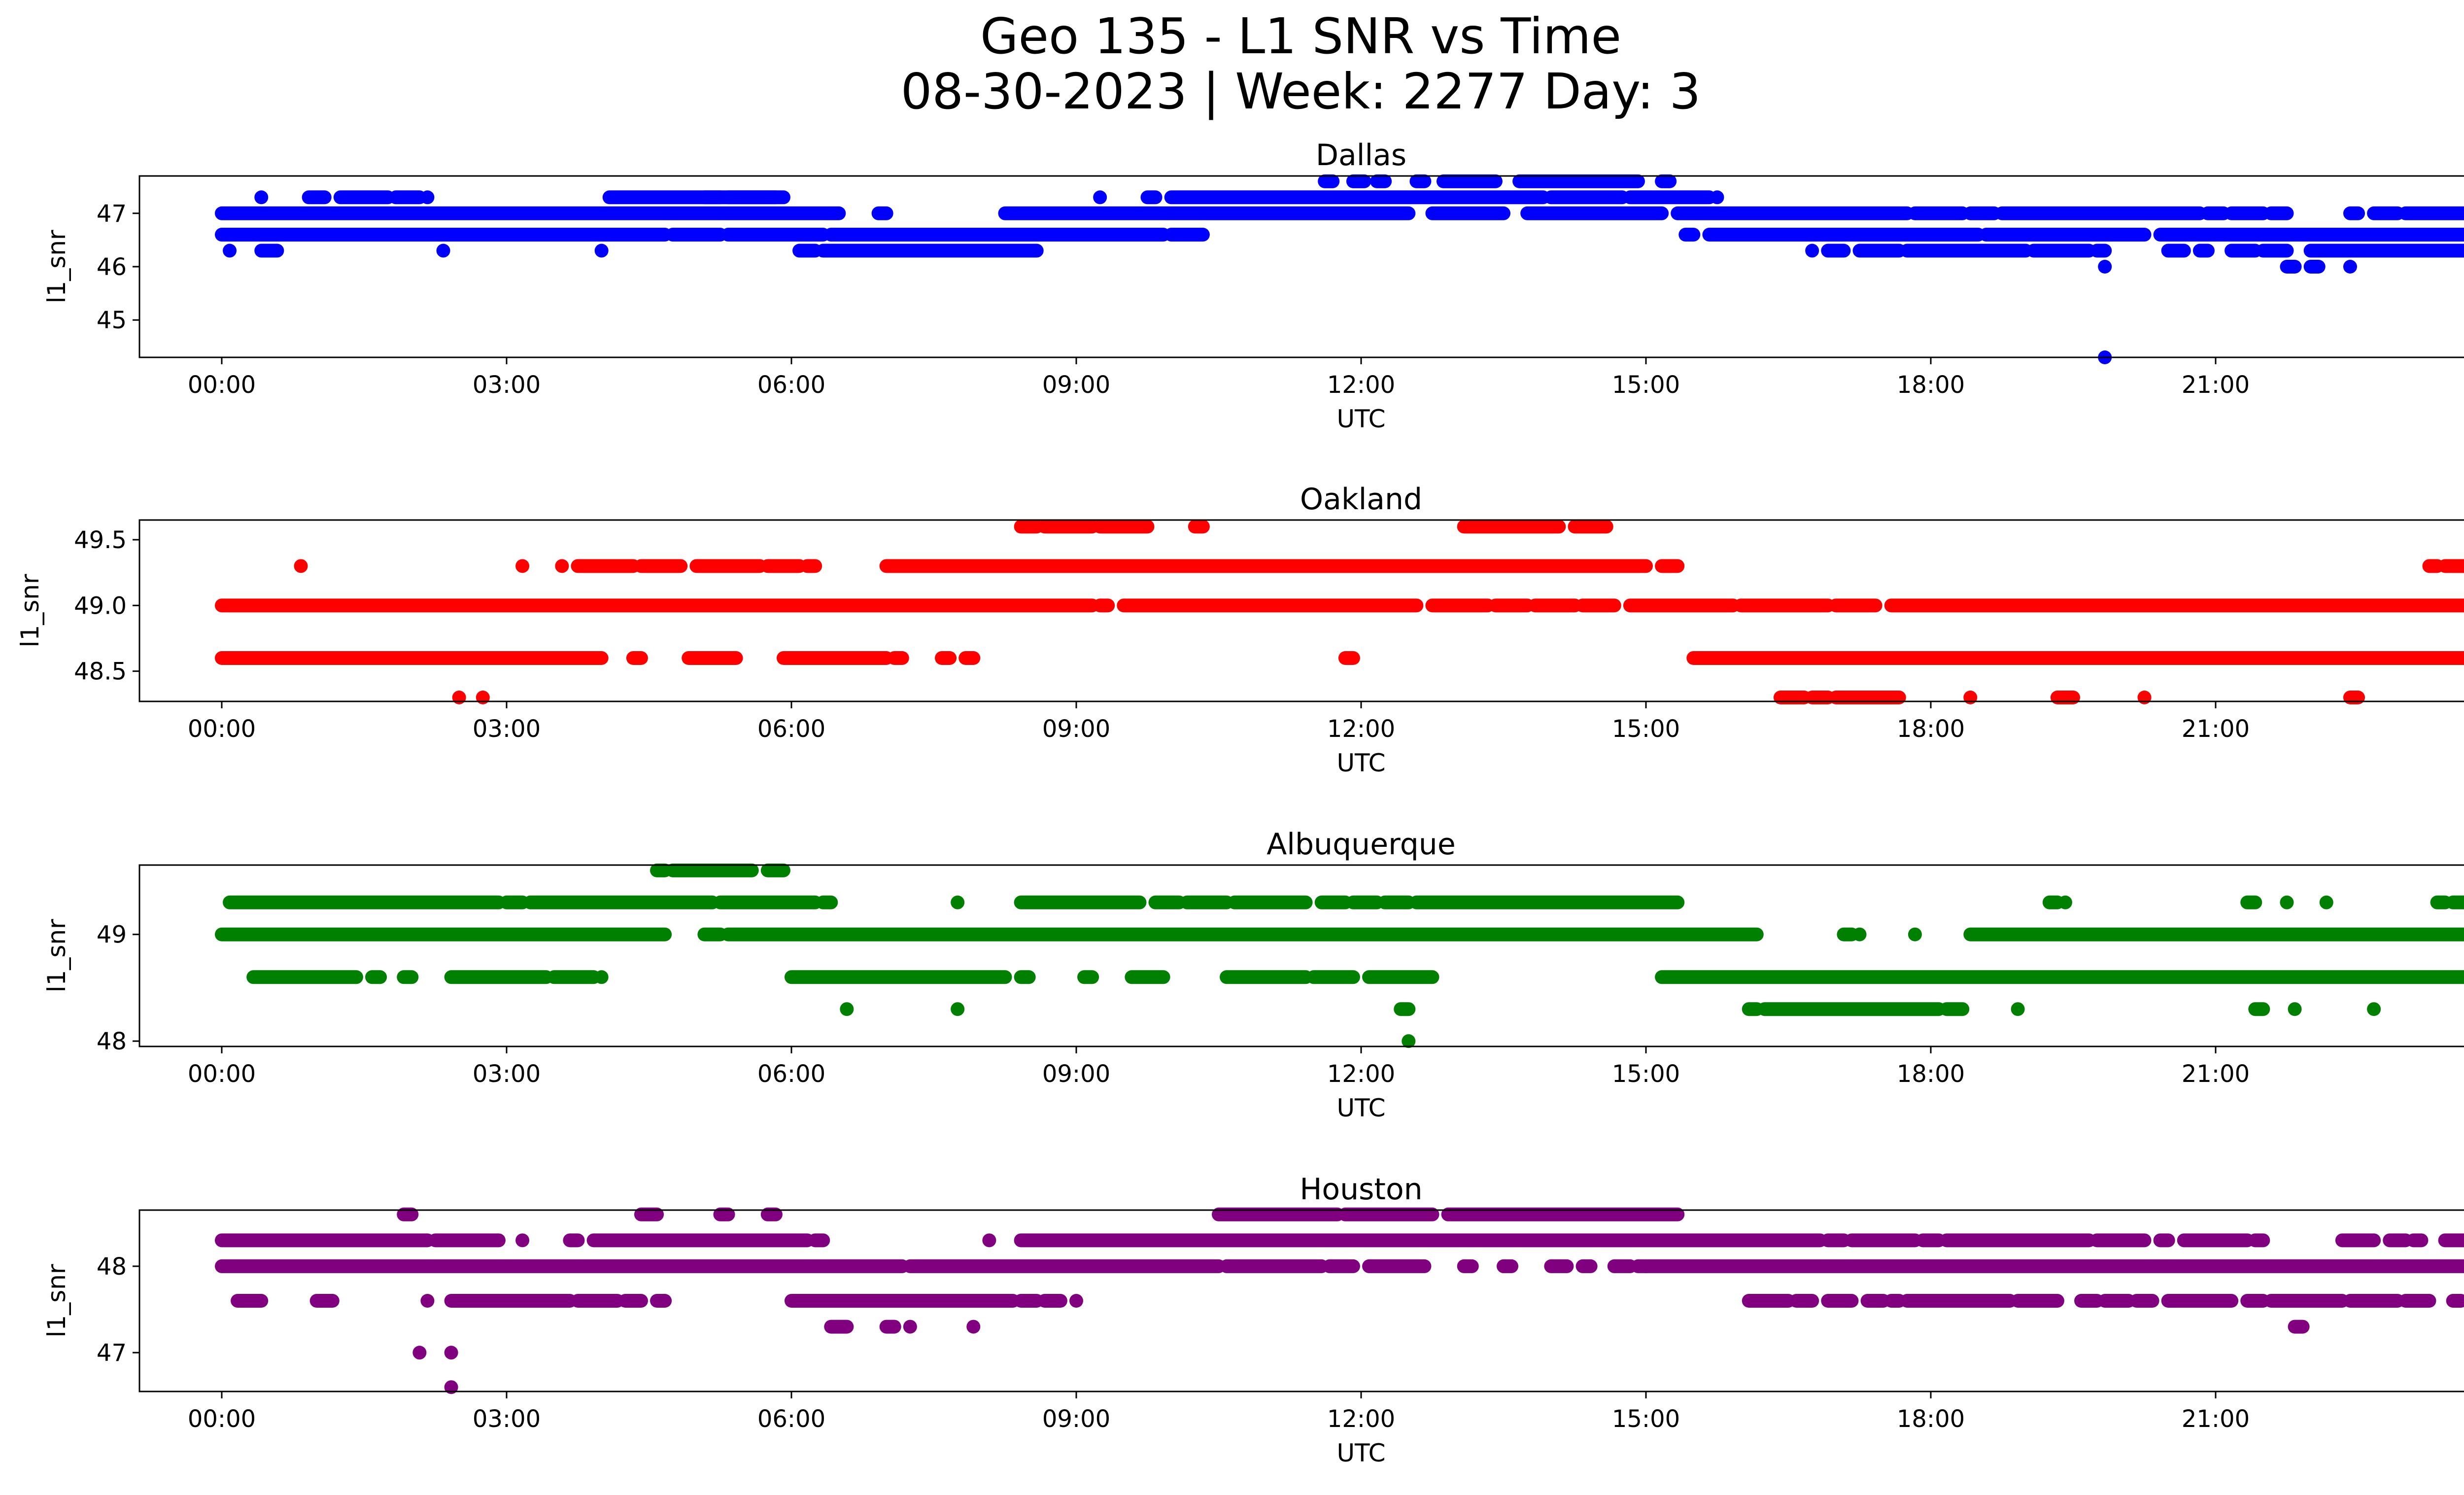 The width and height of the screenshot is (2464, 1495). I want to click on y-tick-label: 49, so click(112, 935).